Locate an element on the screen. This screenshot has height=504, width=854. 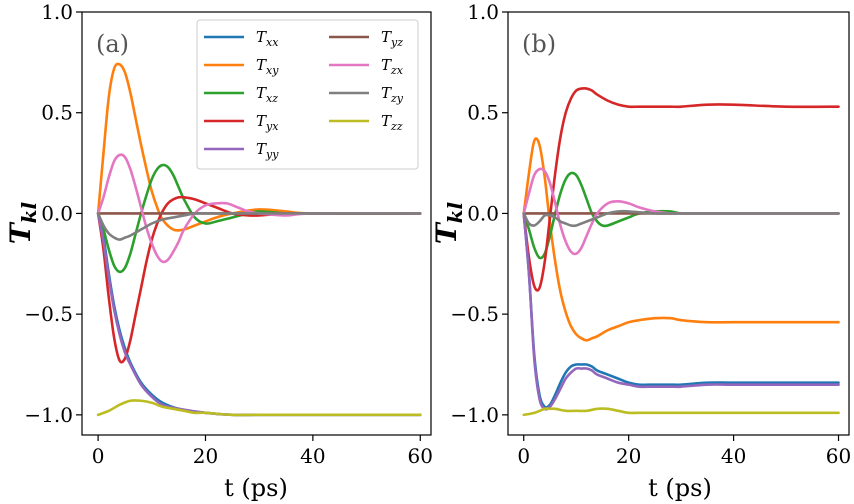
legend-label: Txz is located at coordinates (267, 94).